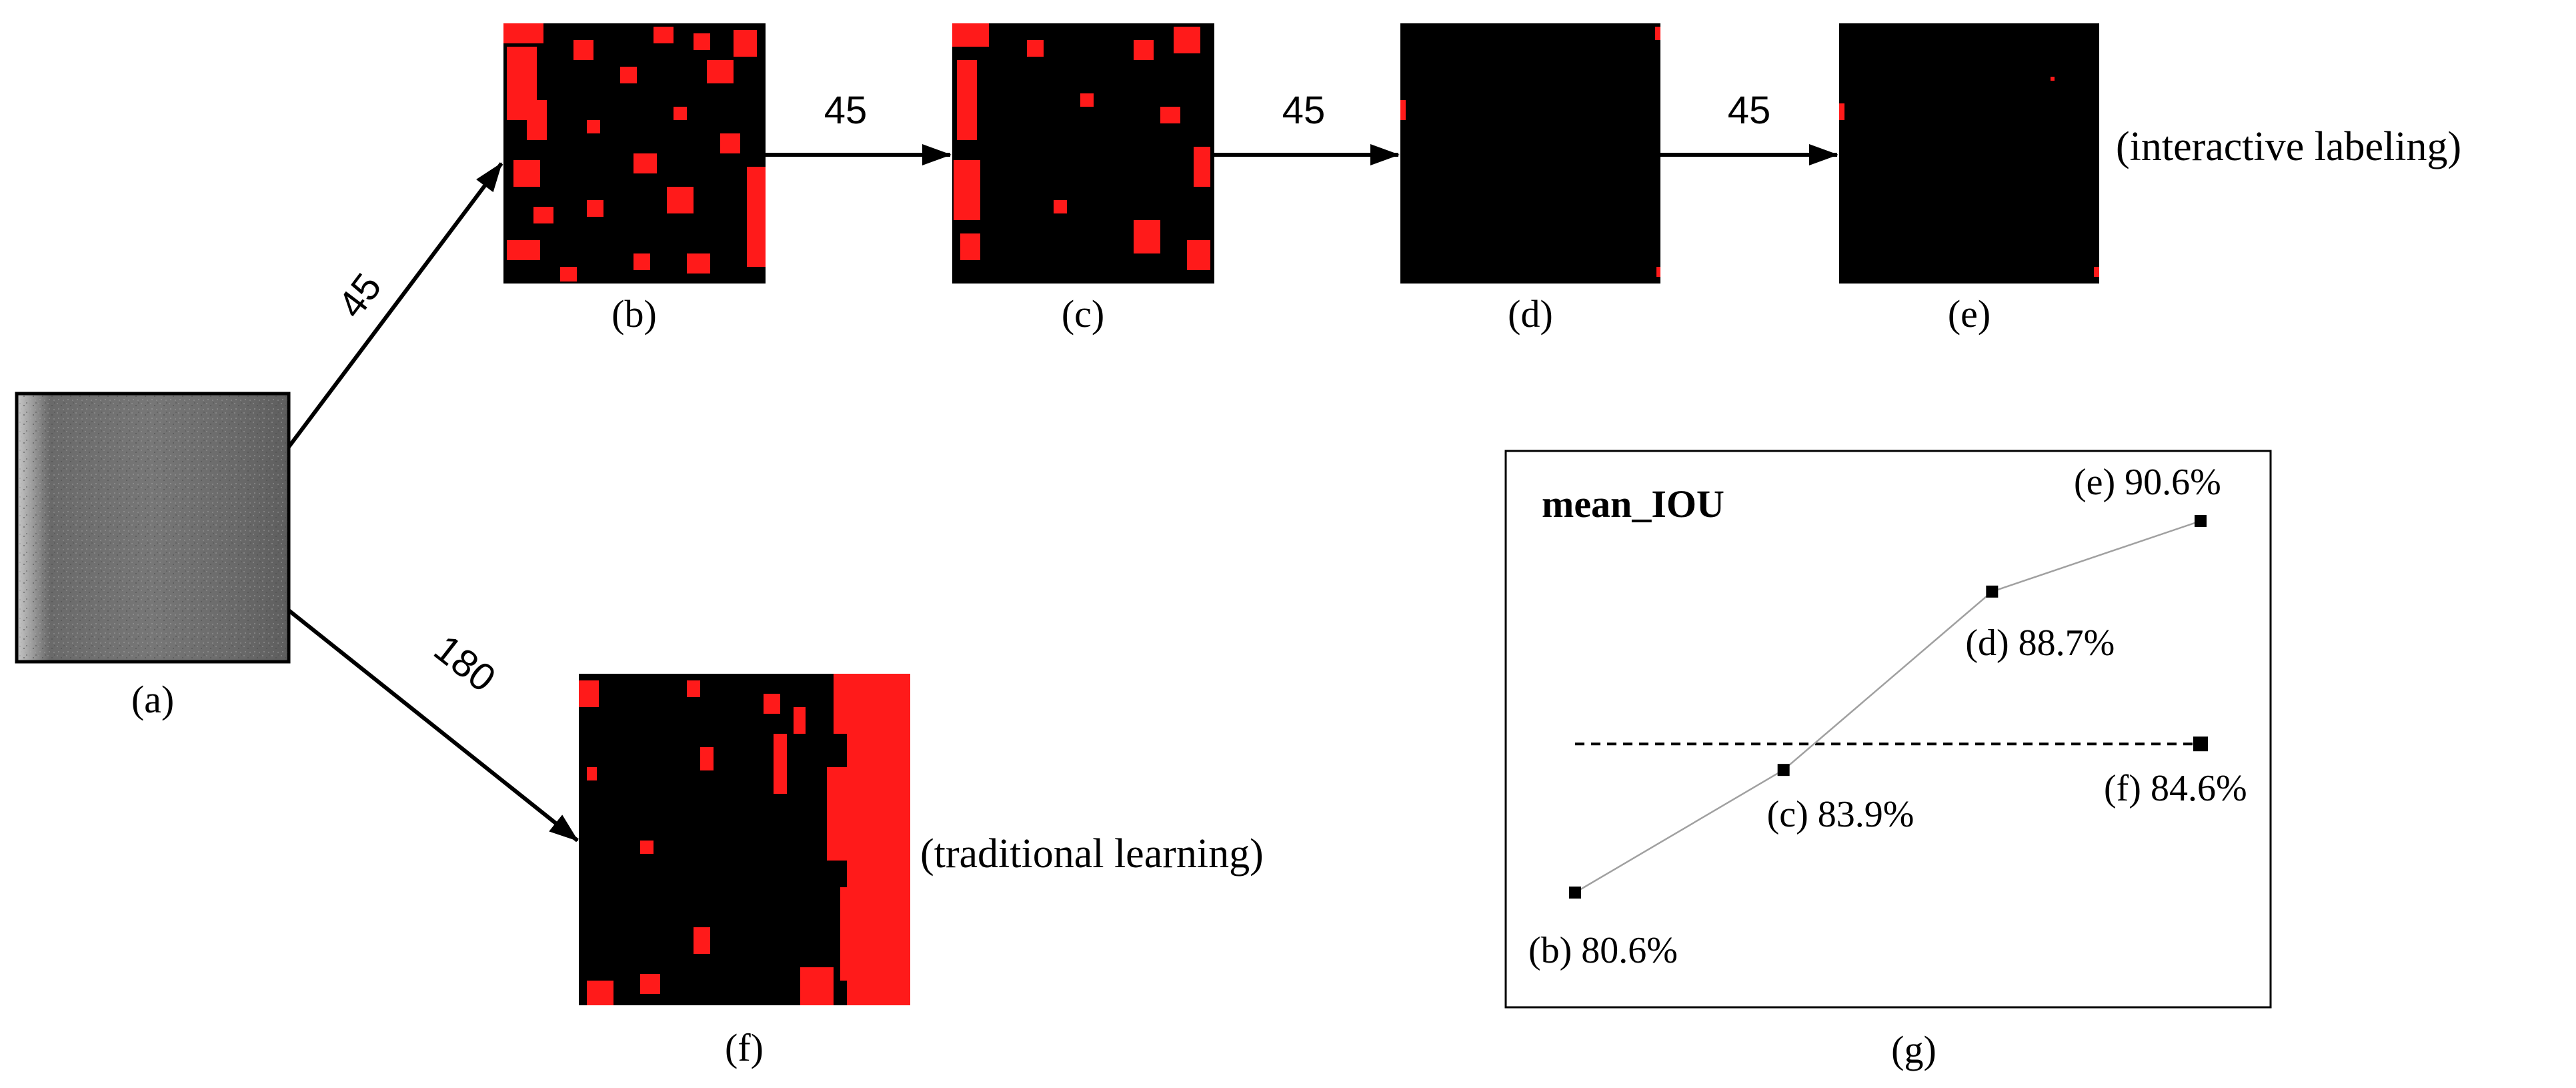  What do you see at coordinates (1081, 146) in the screenshot?
I see `mask-c-spots` at bounding box center [1081, 146].